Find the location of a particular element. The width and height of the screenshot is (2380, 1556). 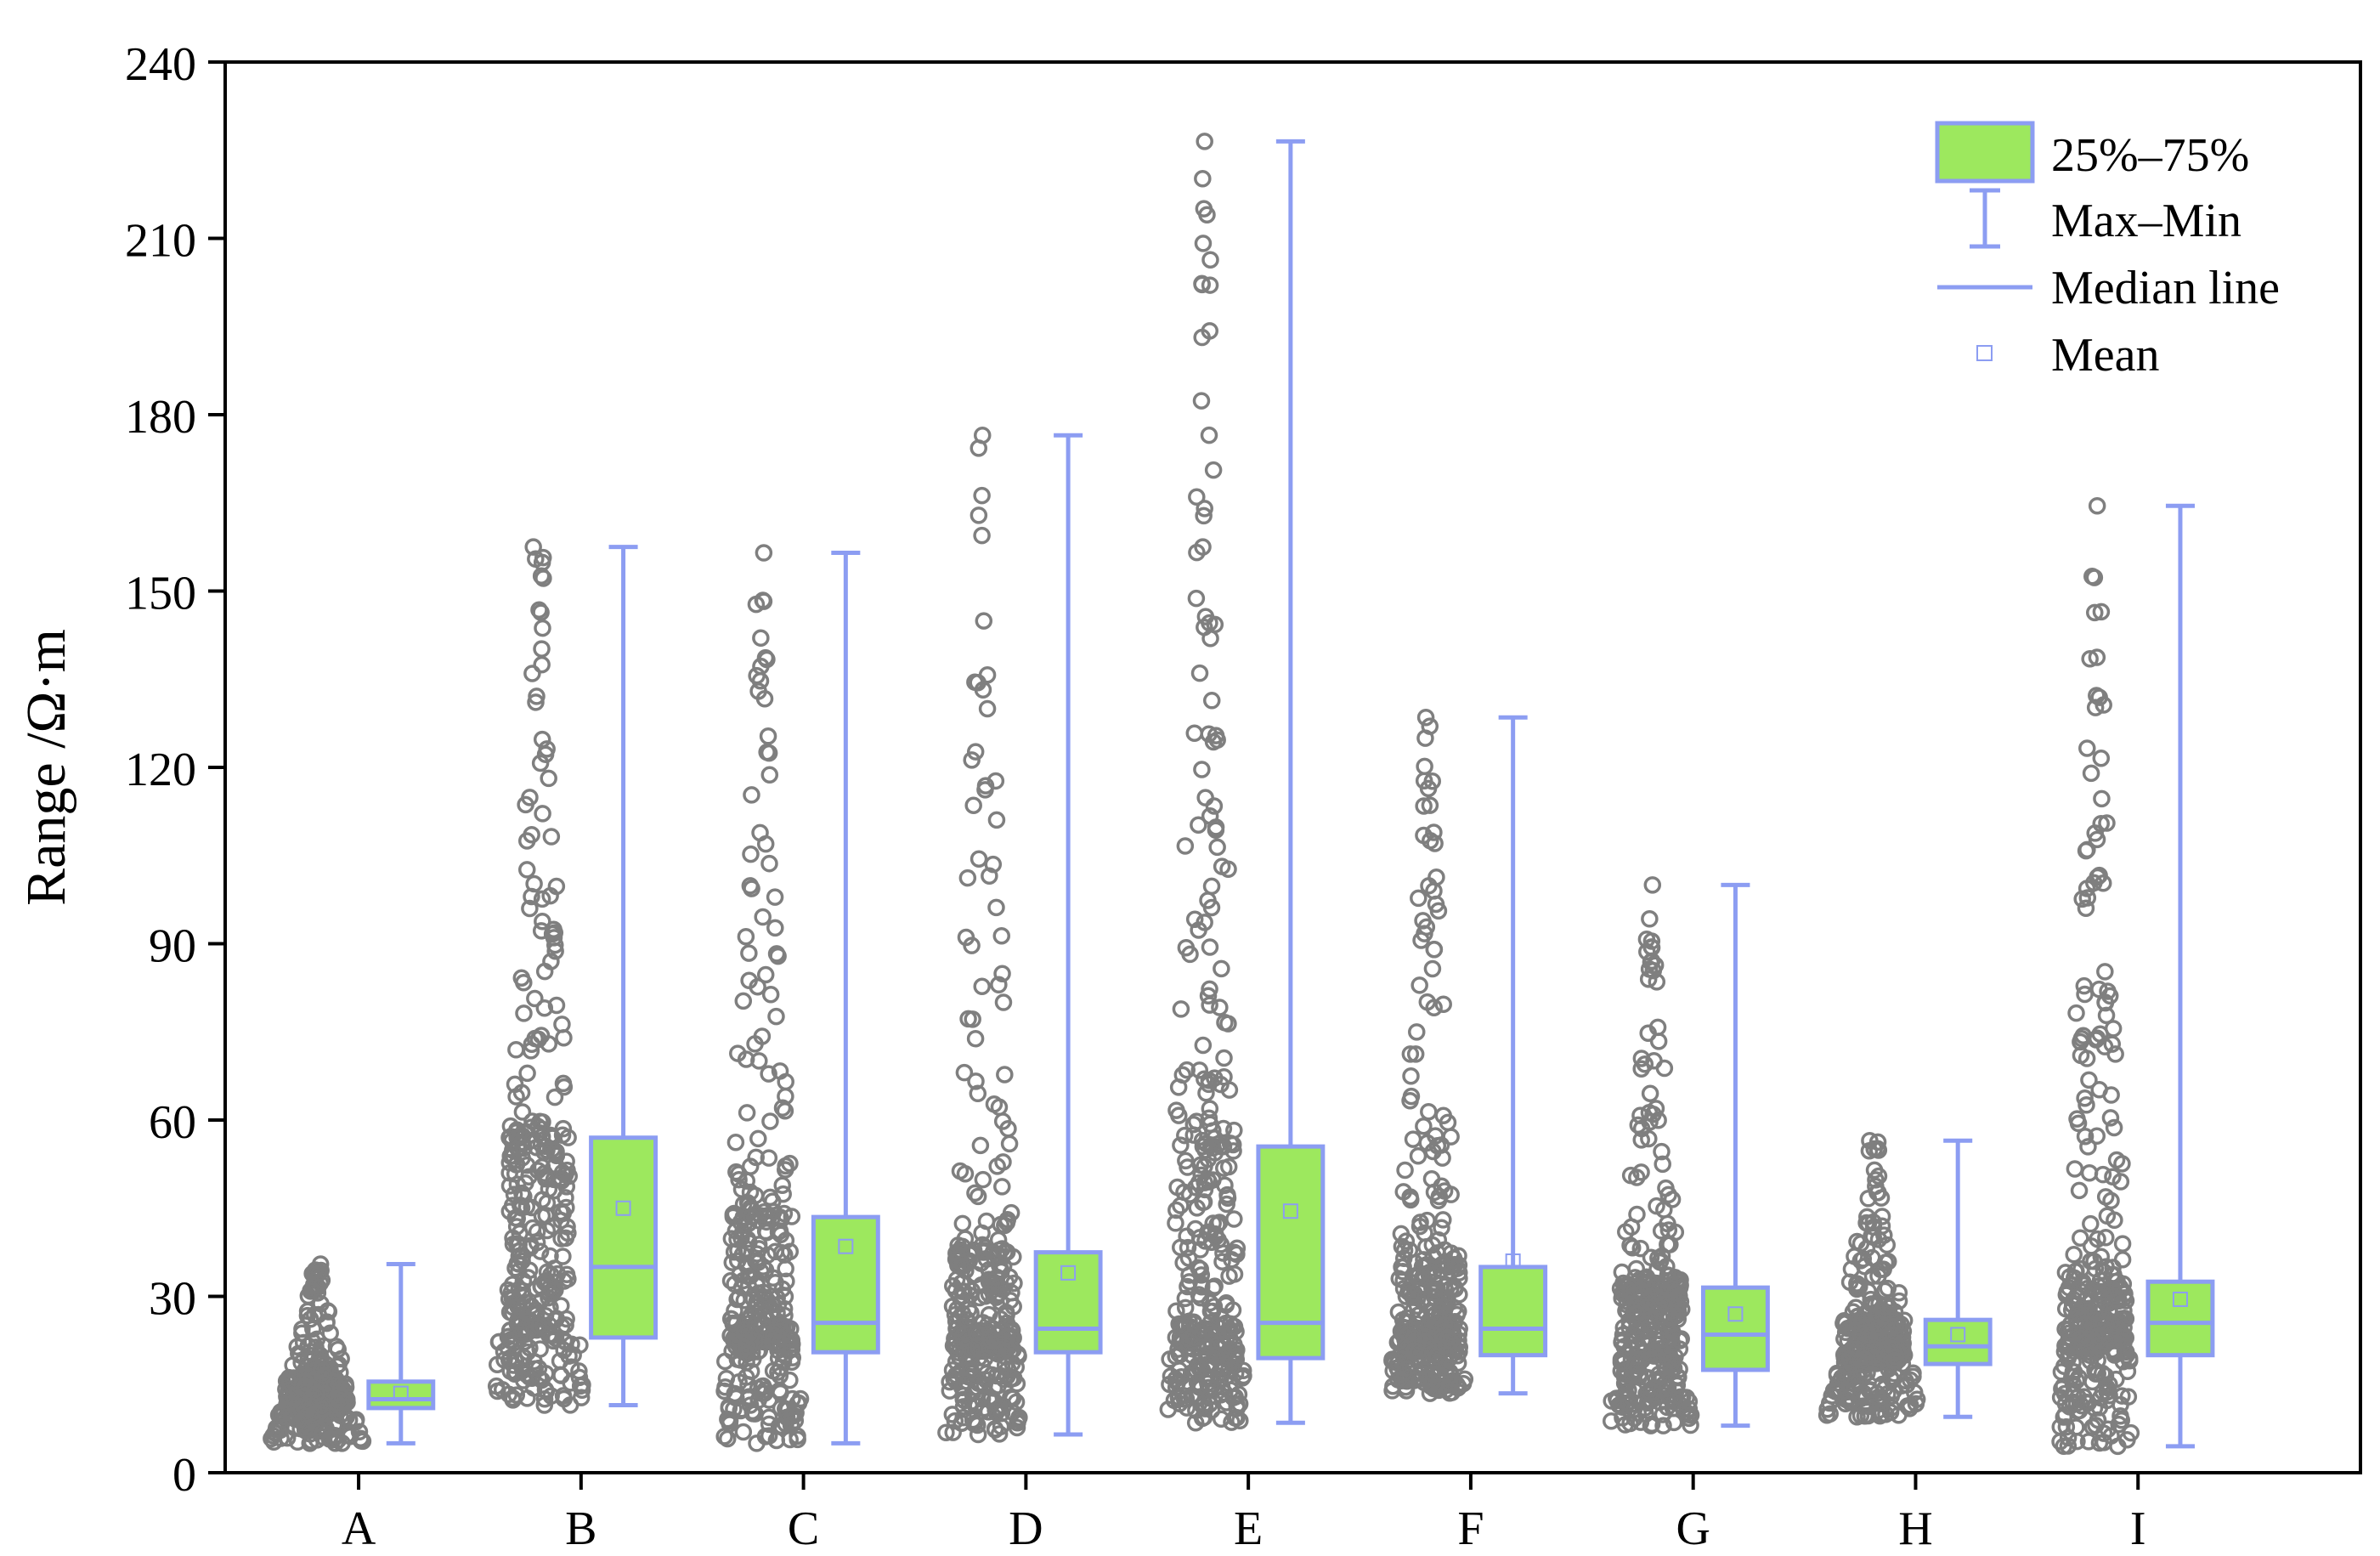

y-tick-label: 150 is located at coordinates (160, 594).